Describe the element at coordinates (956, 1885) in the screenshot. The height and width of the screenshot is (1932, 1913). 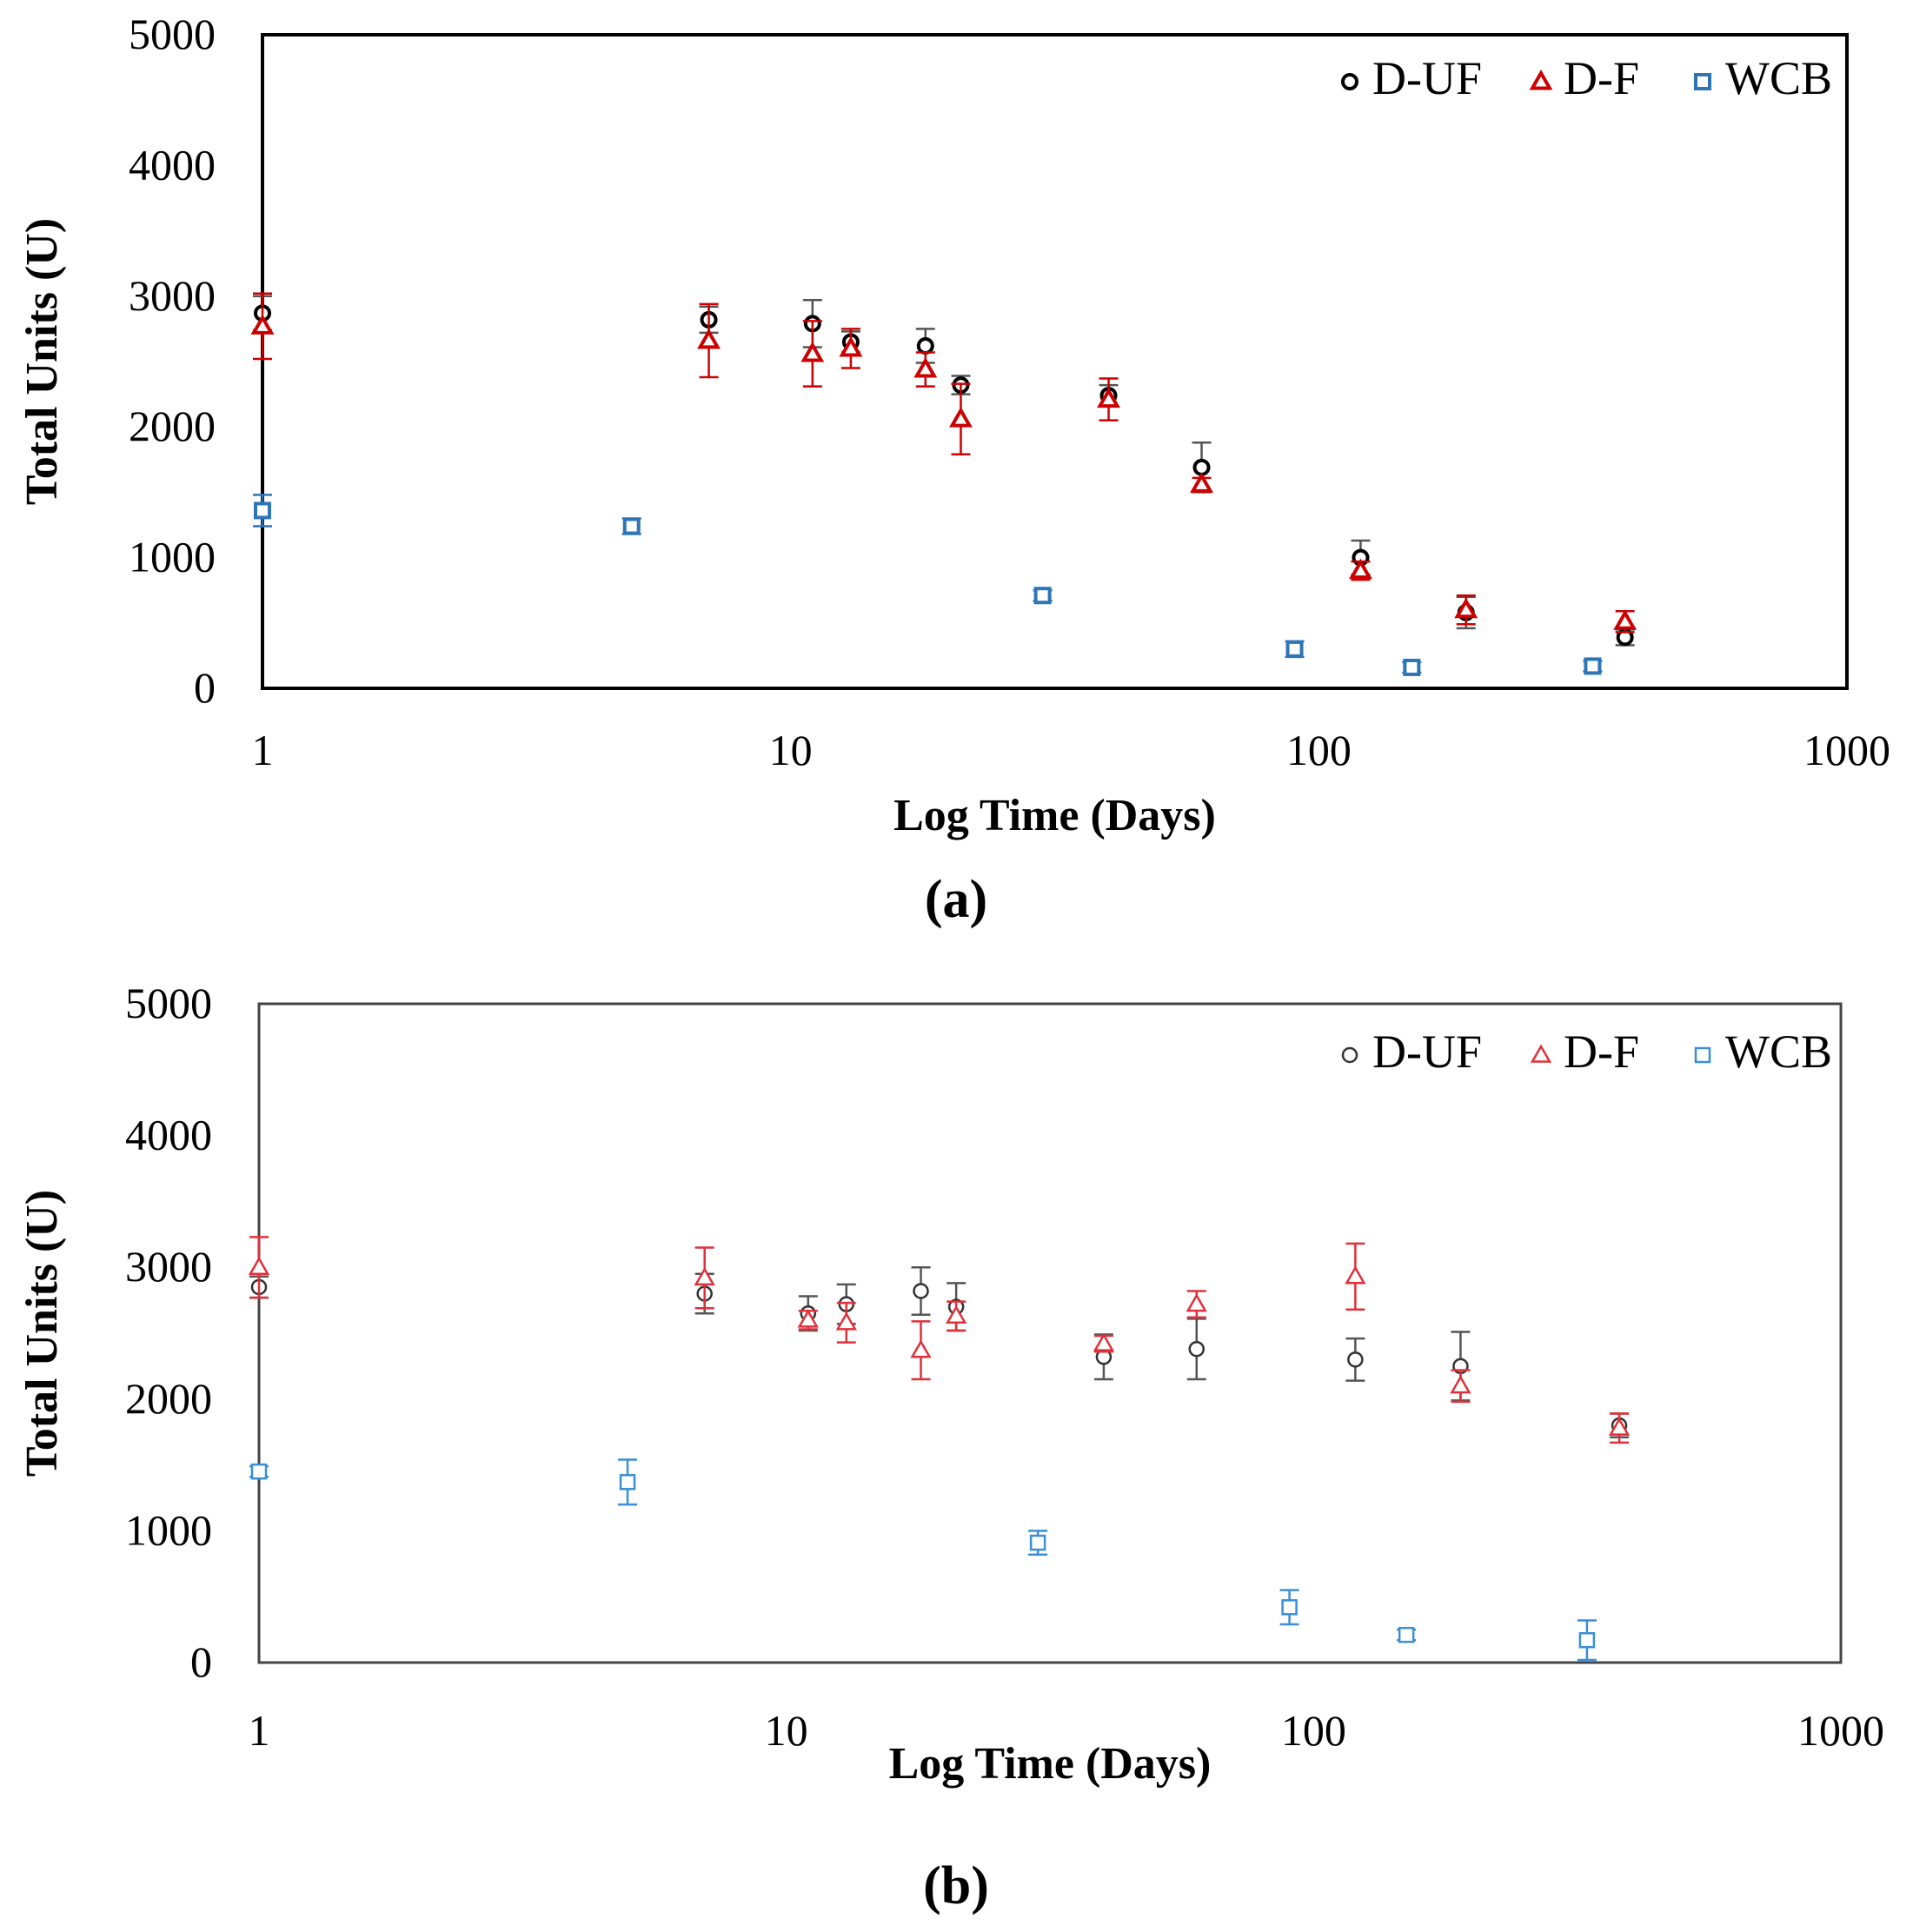
I see `panel-label-b: (b)` at that location.